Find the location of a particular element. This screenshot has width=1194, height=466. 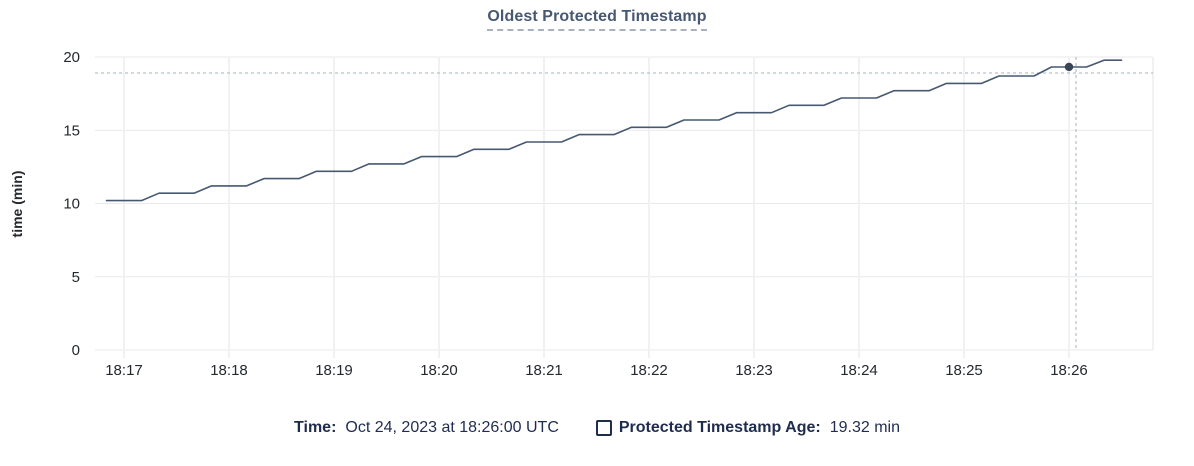

y-tick-label: 15 is located at coordinates (71, 130).